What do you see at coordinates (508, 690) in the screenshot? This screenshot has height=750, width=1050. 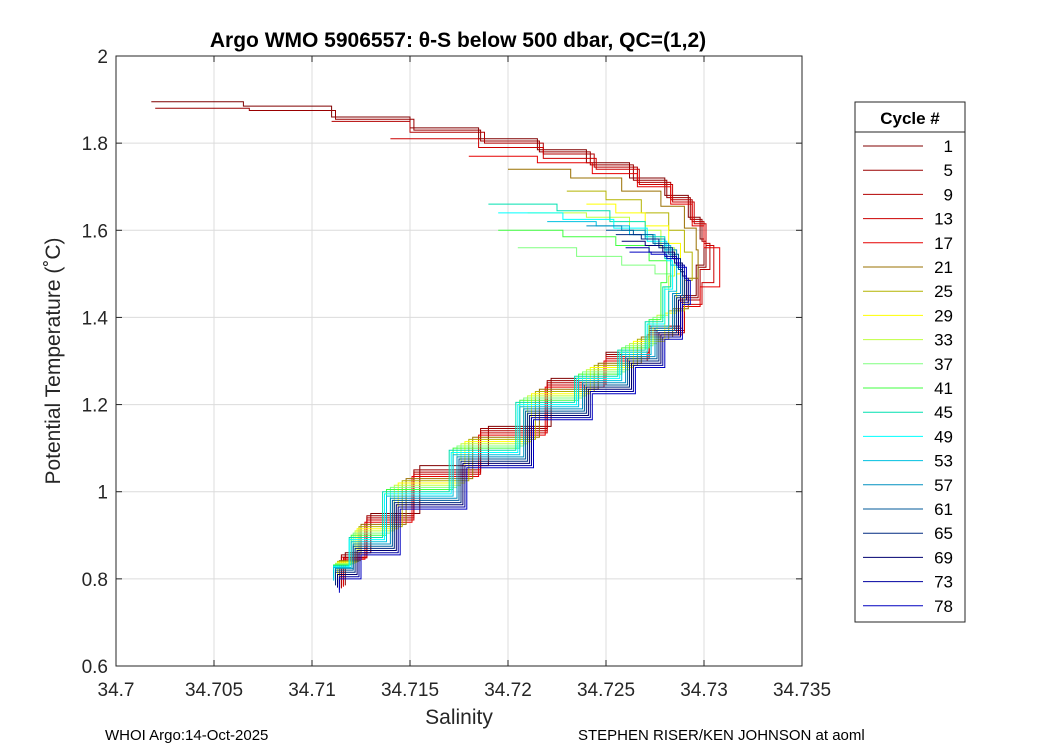 I see `x-tick-label: 34.72` at bounding box center [508, 690].